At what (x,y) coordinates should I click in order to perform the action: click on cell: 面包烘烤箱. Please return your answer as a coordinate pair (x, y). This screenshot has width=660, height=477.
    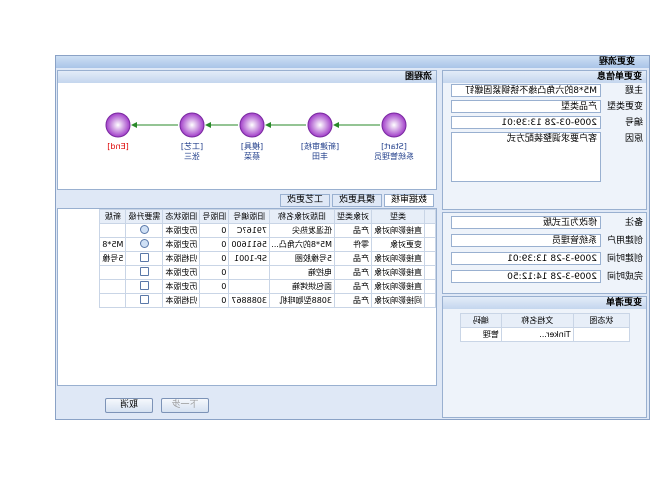
    Looking at the image, I should click on (302, 287).